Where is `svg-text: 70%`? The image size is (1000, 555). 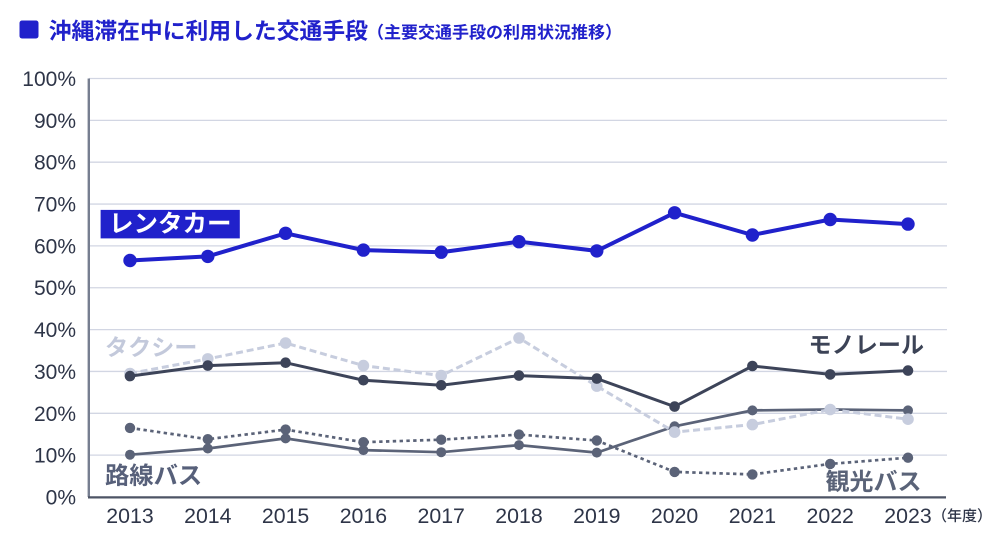
svg-text: 70% is located at coordinates (55, 205).